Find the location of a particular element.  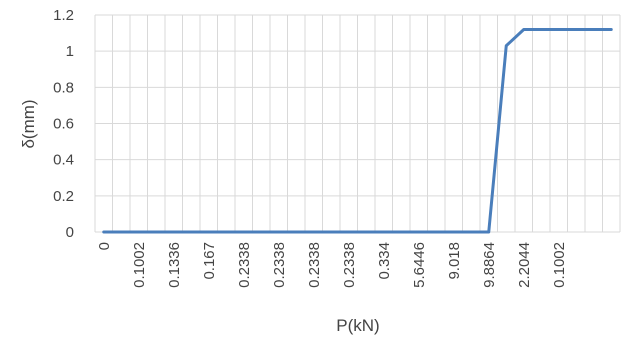

y-tick-label: 0.4 is located at coordinates (63, 160).